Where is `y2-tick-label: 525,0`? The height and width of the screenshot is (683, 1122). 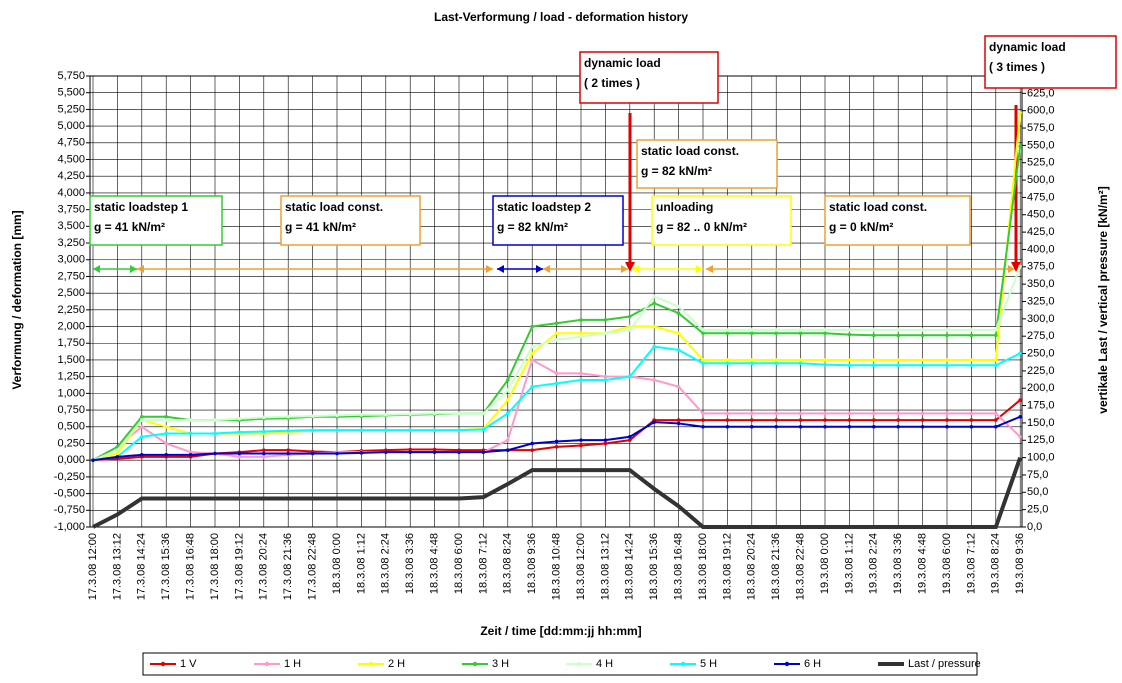 y2-tick-label: 525,0 is located at coordinates (1041, 163).